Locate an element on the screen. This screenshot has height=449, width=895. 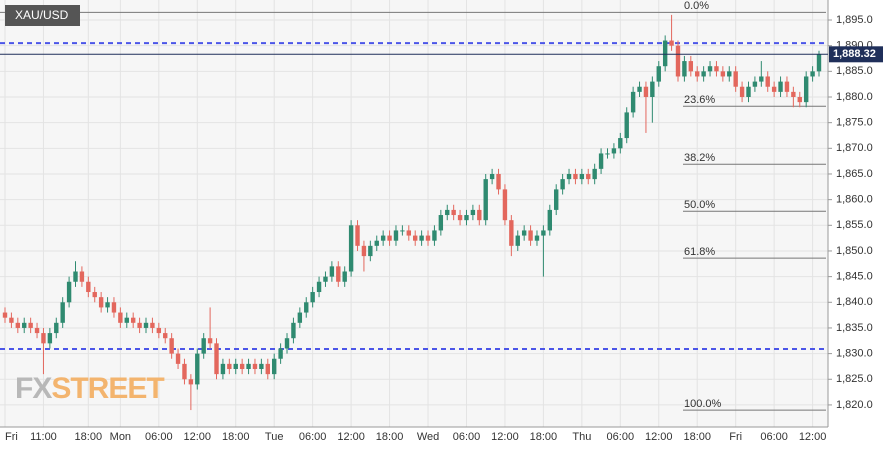
x-tick-label: 18:00 is located at coordinates (390, 437).